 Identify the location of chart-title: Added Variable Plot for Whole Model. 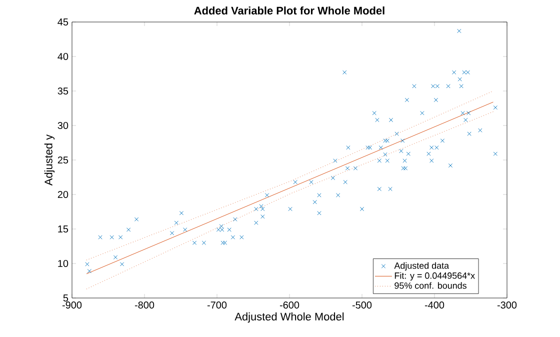
(289, 10).